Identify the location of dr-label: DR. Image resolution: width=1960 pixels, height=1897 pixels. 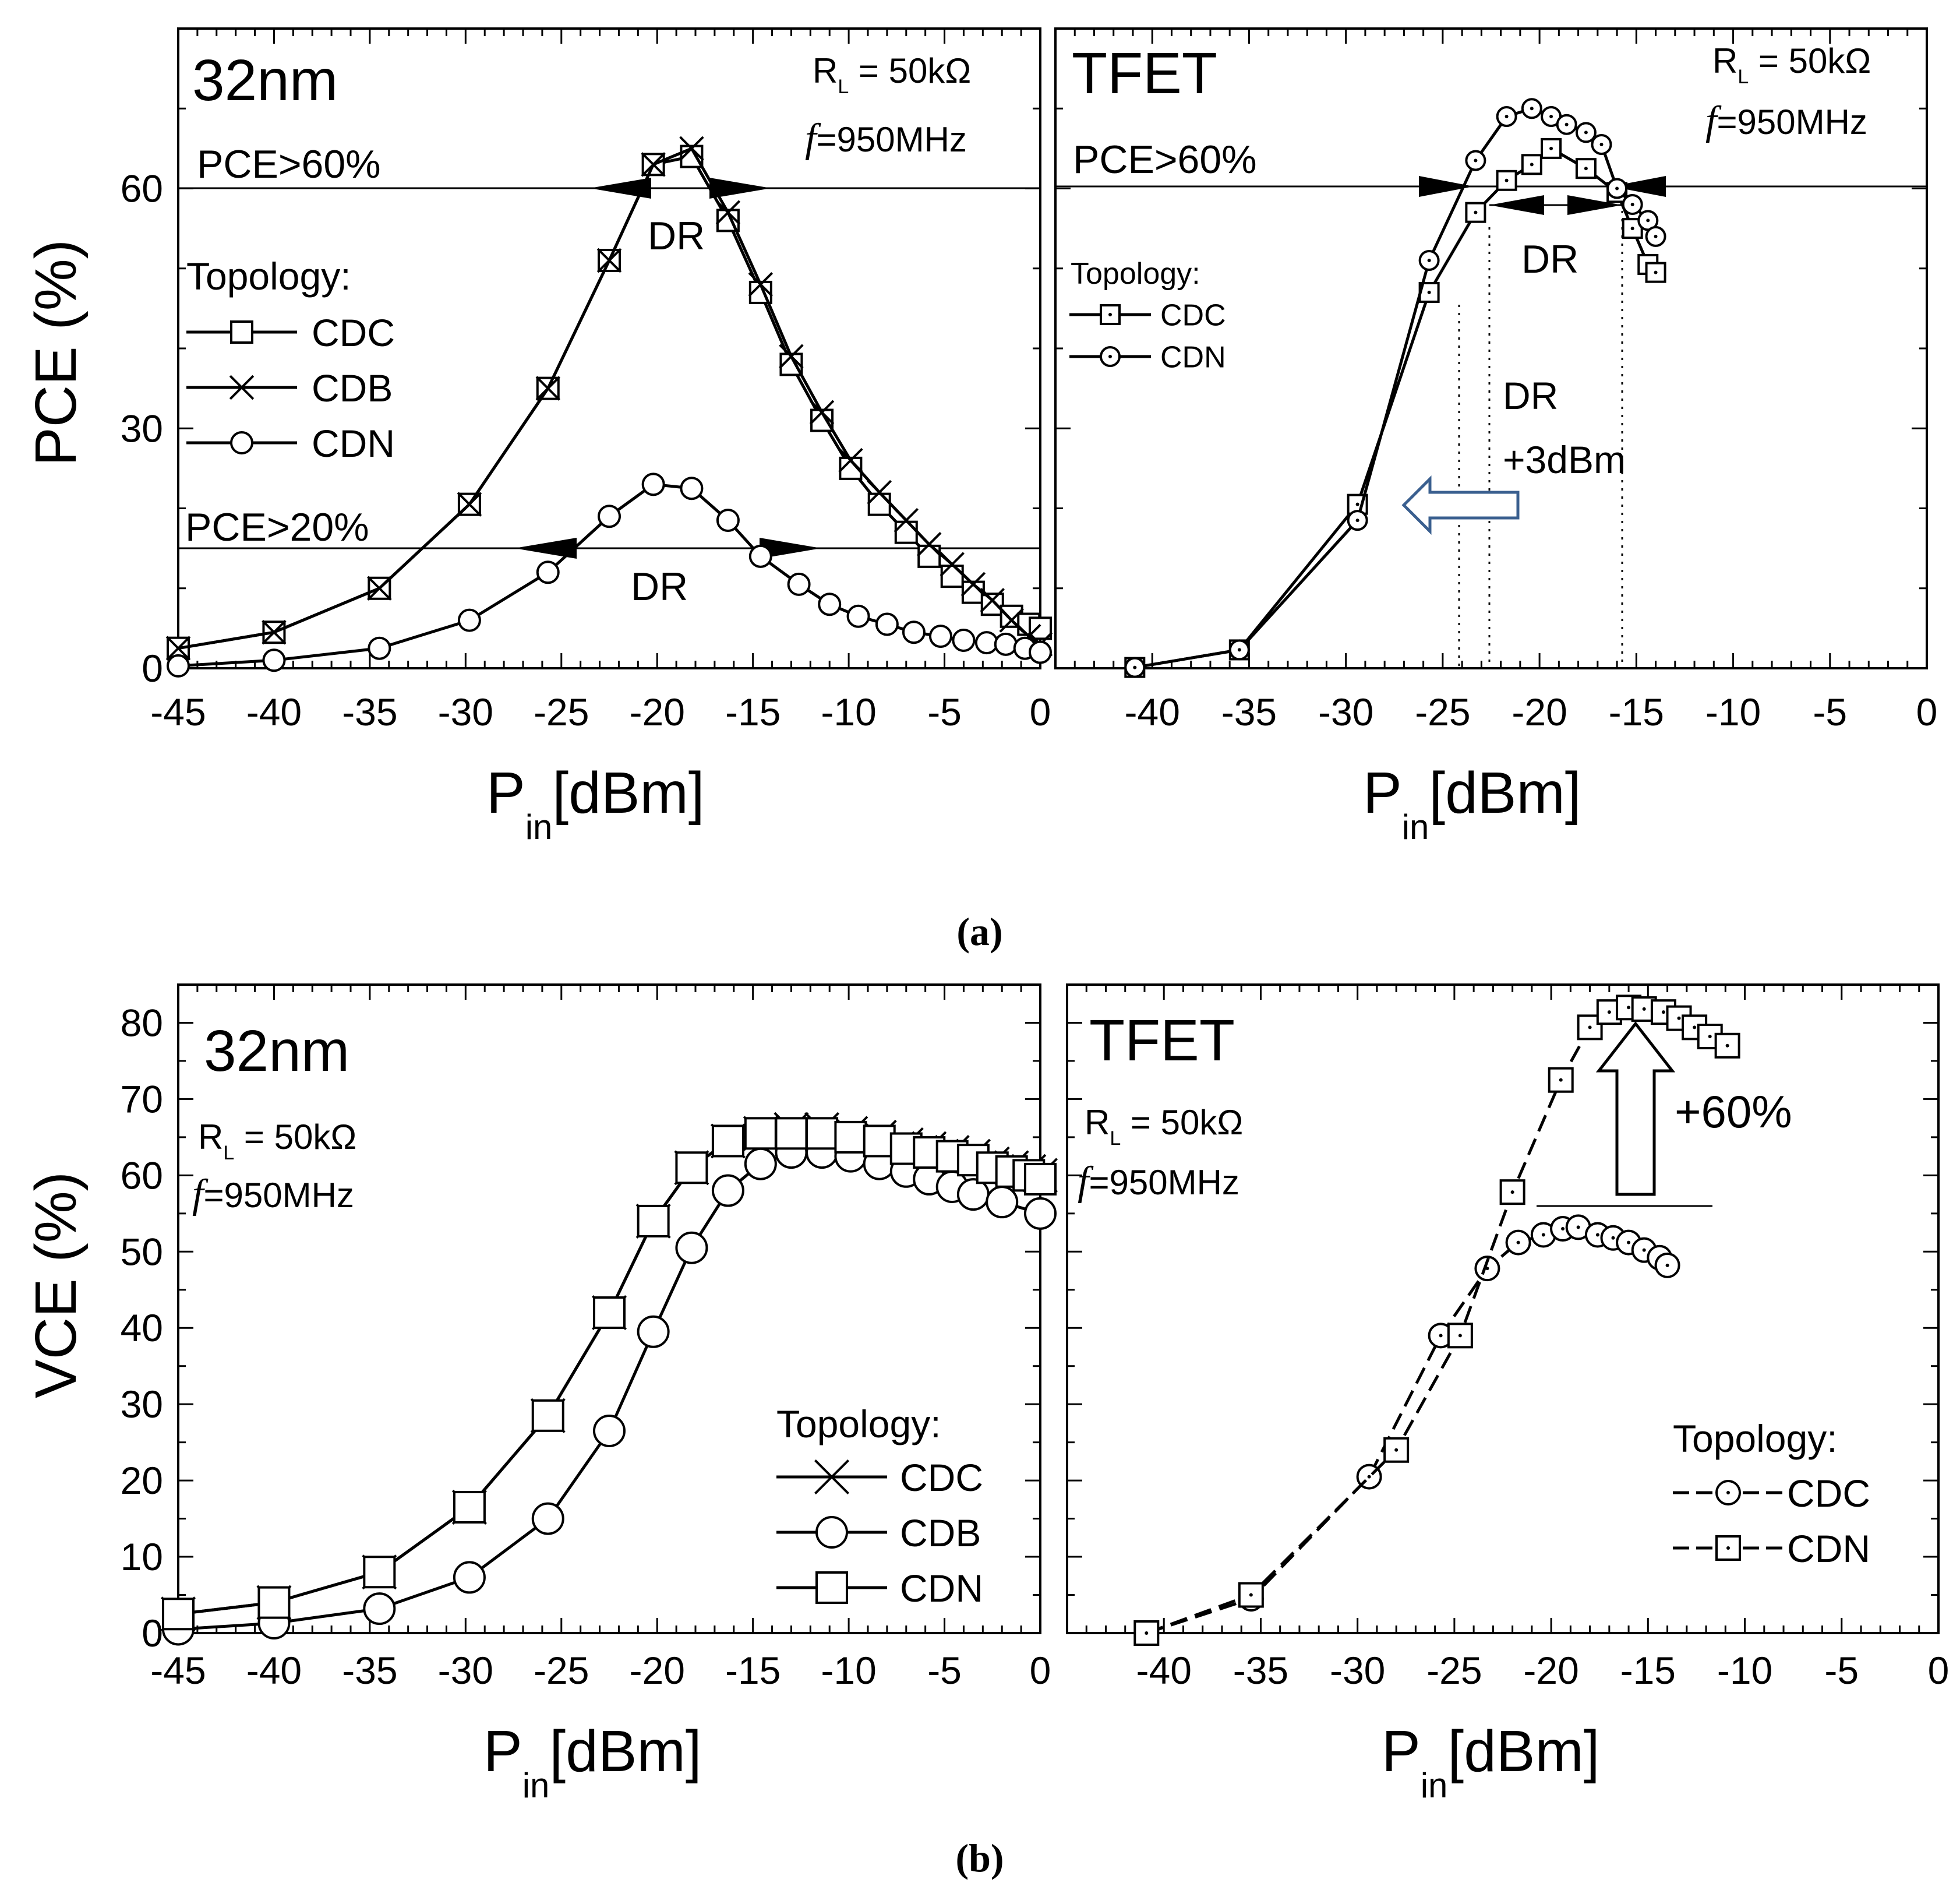
(1550, 259).